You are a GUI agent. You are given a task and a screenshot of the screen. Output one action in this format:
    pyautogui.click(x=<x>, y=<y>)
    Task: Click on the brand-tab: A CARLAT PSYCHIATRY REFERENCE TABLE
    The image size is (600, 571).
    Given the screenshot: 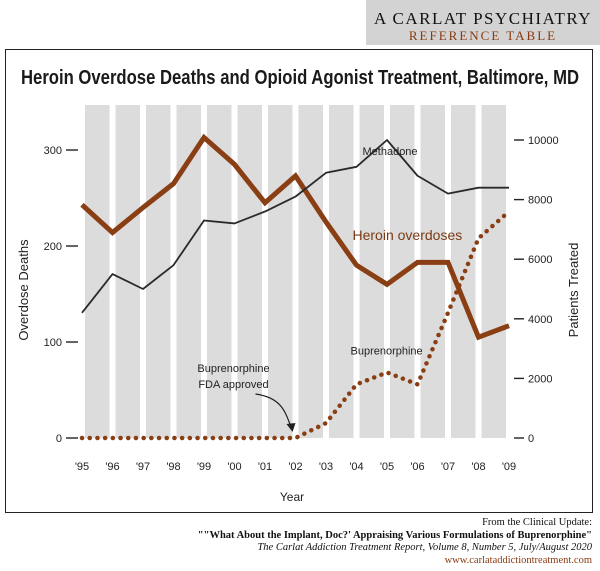 What is the action you would take?
    pyautogui.click(x=483, y=22)
    